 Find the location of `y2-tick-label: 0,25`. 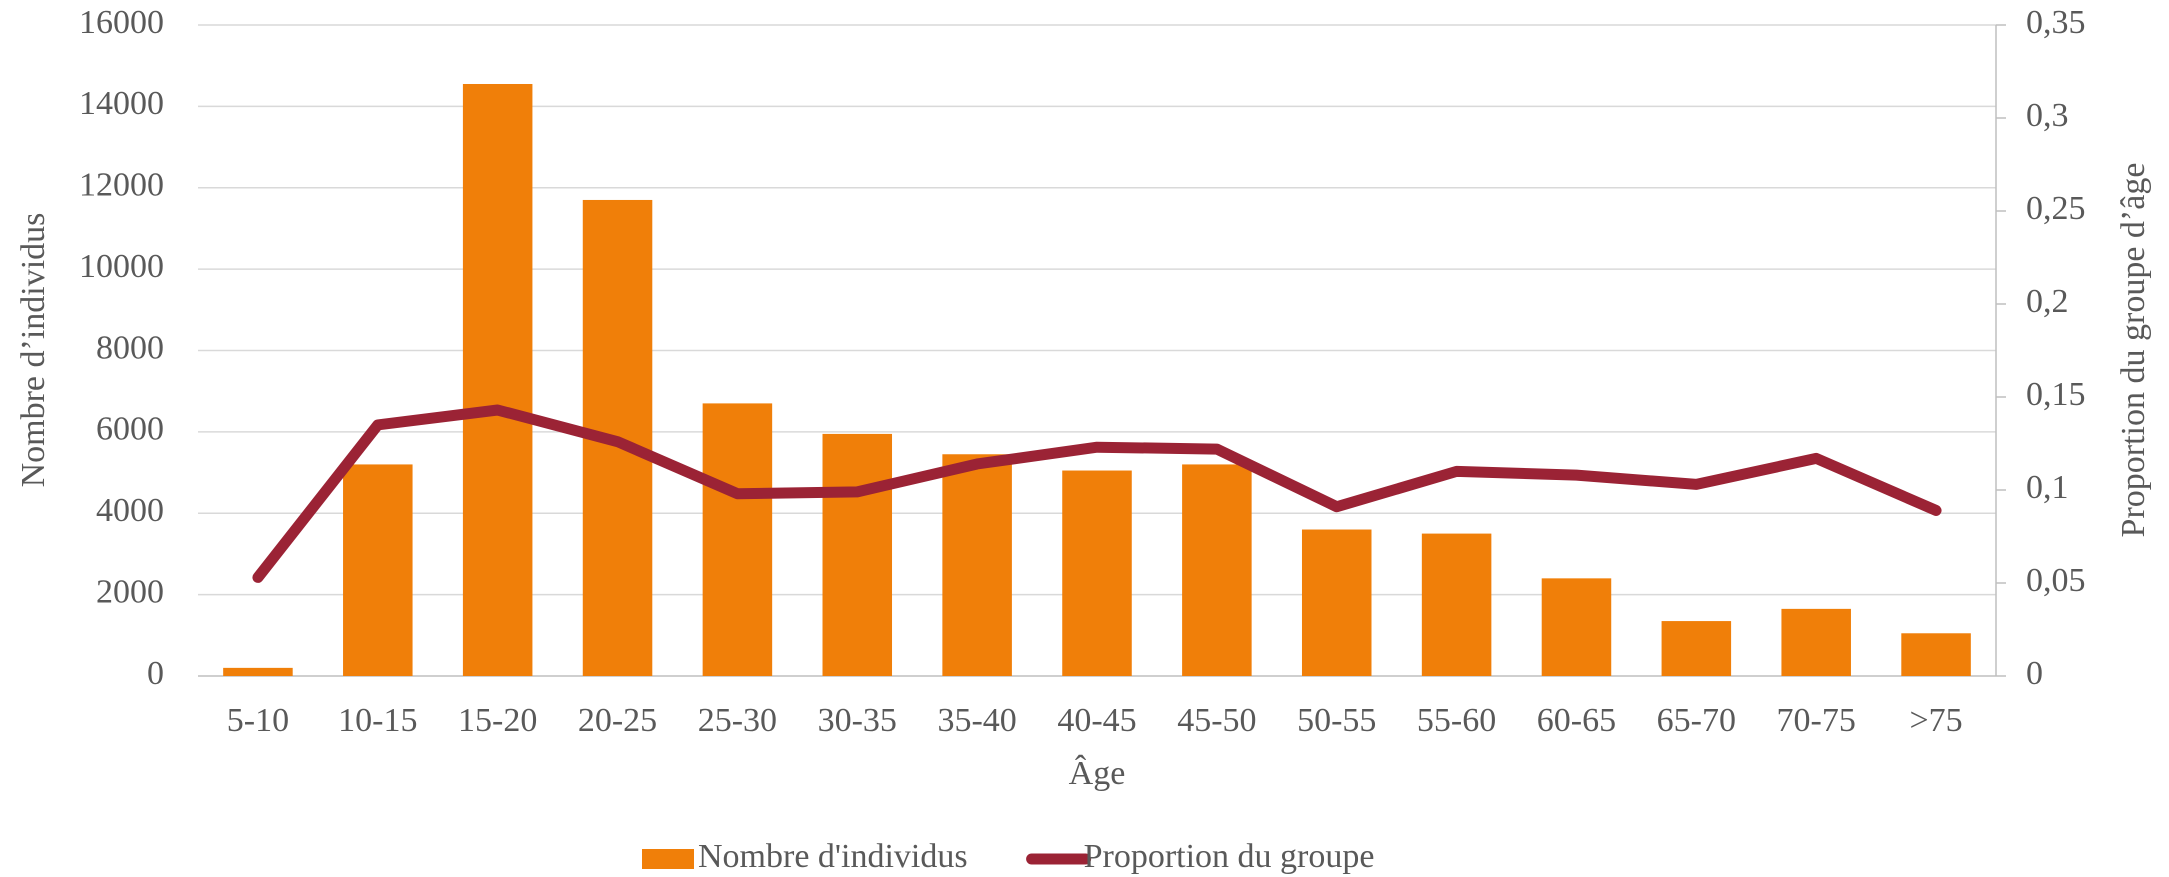

y2-tick-label: 0,25 is located at coordinates (2056, 208).